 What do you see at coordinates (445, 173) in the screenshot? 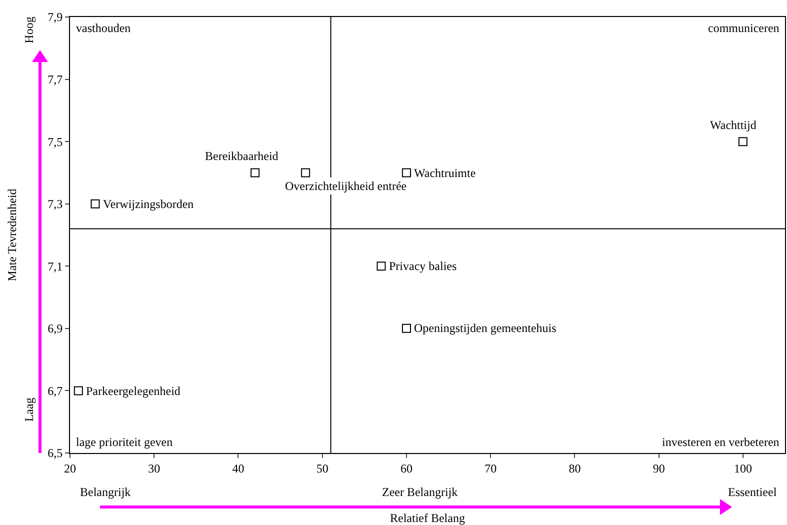
I see `annotation: Wachtruimte` at bounding box center [445, 173].